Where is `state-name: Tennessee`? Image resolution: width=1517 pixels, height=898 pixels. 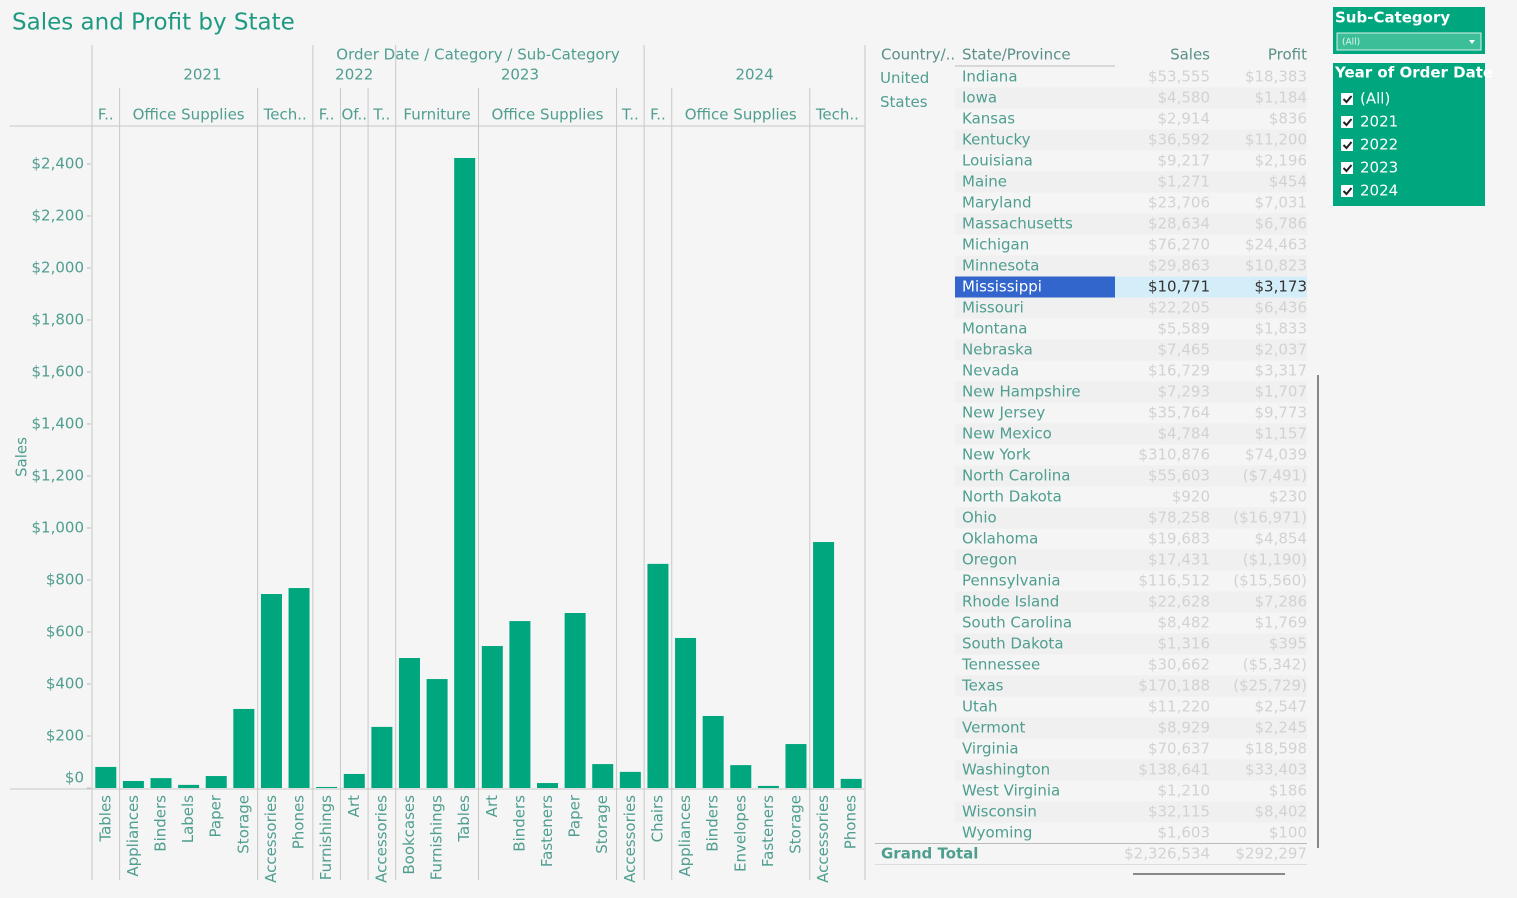
state-name: Tennessee is located at coordinates (1000, 665).